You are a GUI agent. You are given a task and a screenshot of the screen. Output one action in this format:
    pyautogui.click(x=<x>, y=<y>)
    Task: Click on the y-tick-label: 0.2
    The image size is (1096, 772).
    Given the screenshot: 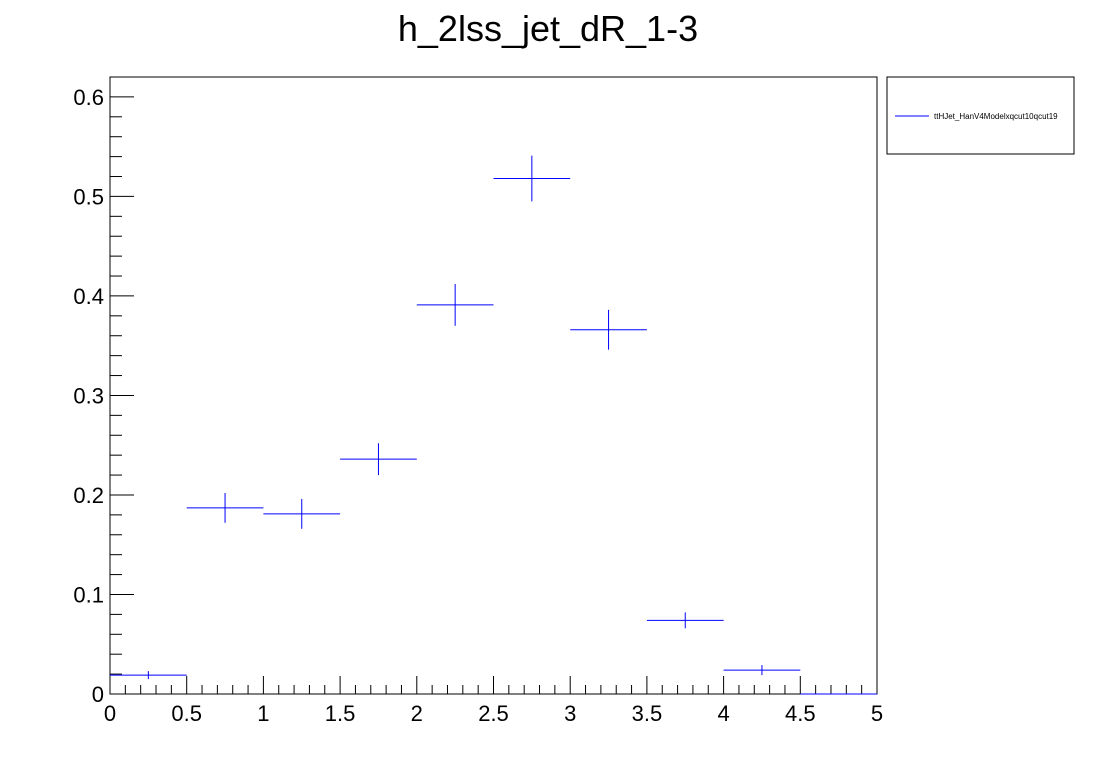 What is the action you would take?
    pyautogui.click(x=88, y=495)
    